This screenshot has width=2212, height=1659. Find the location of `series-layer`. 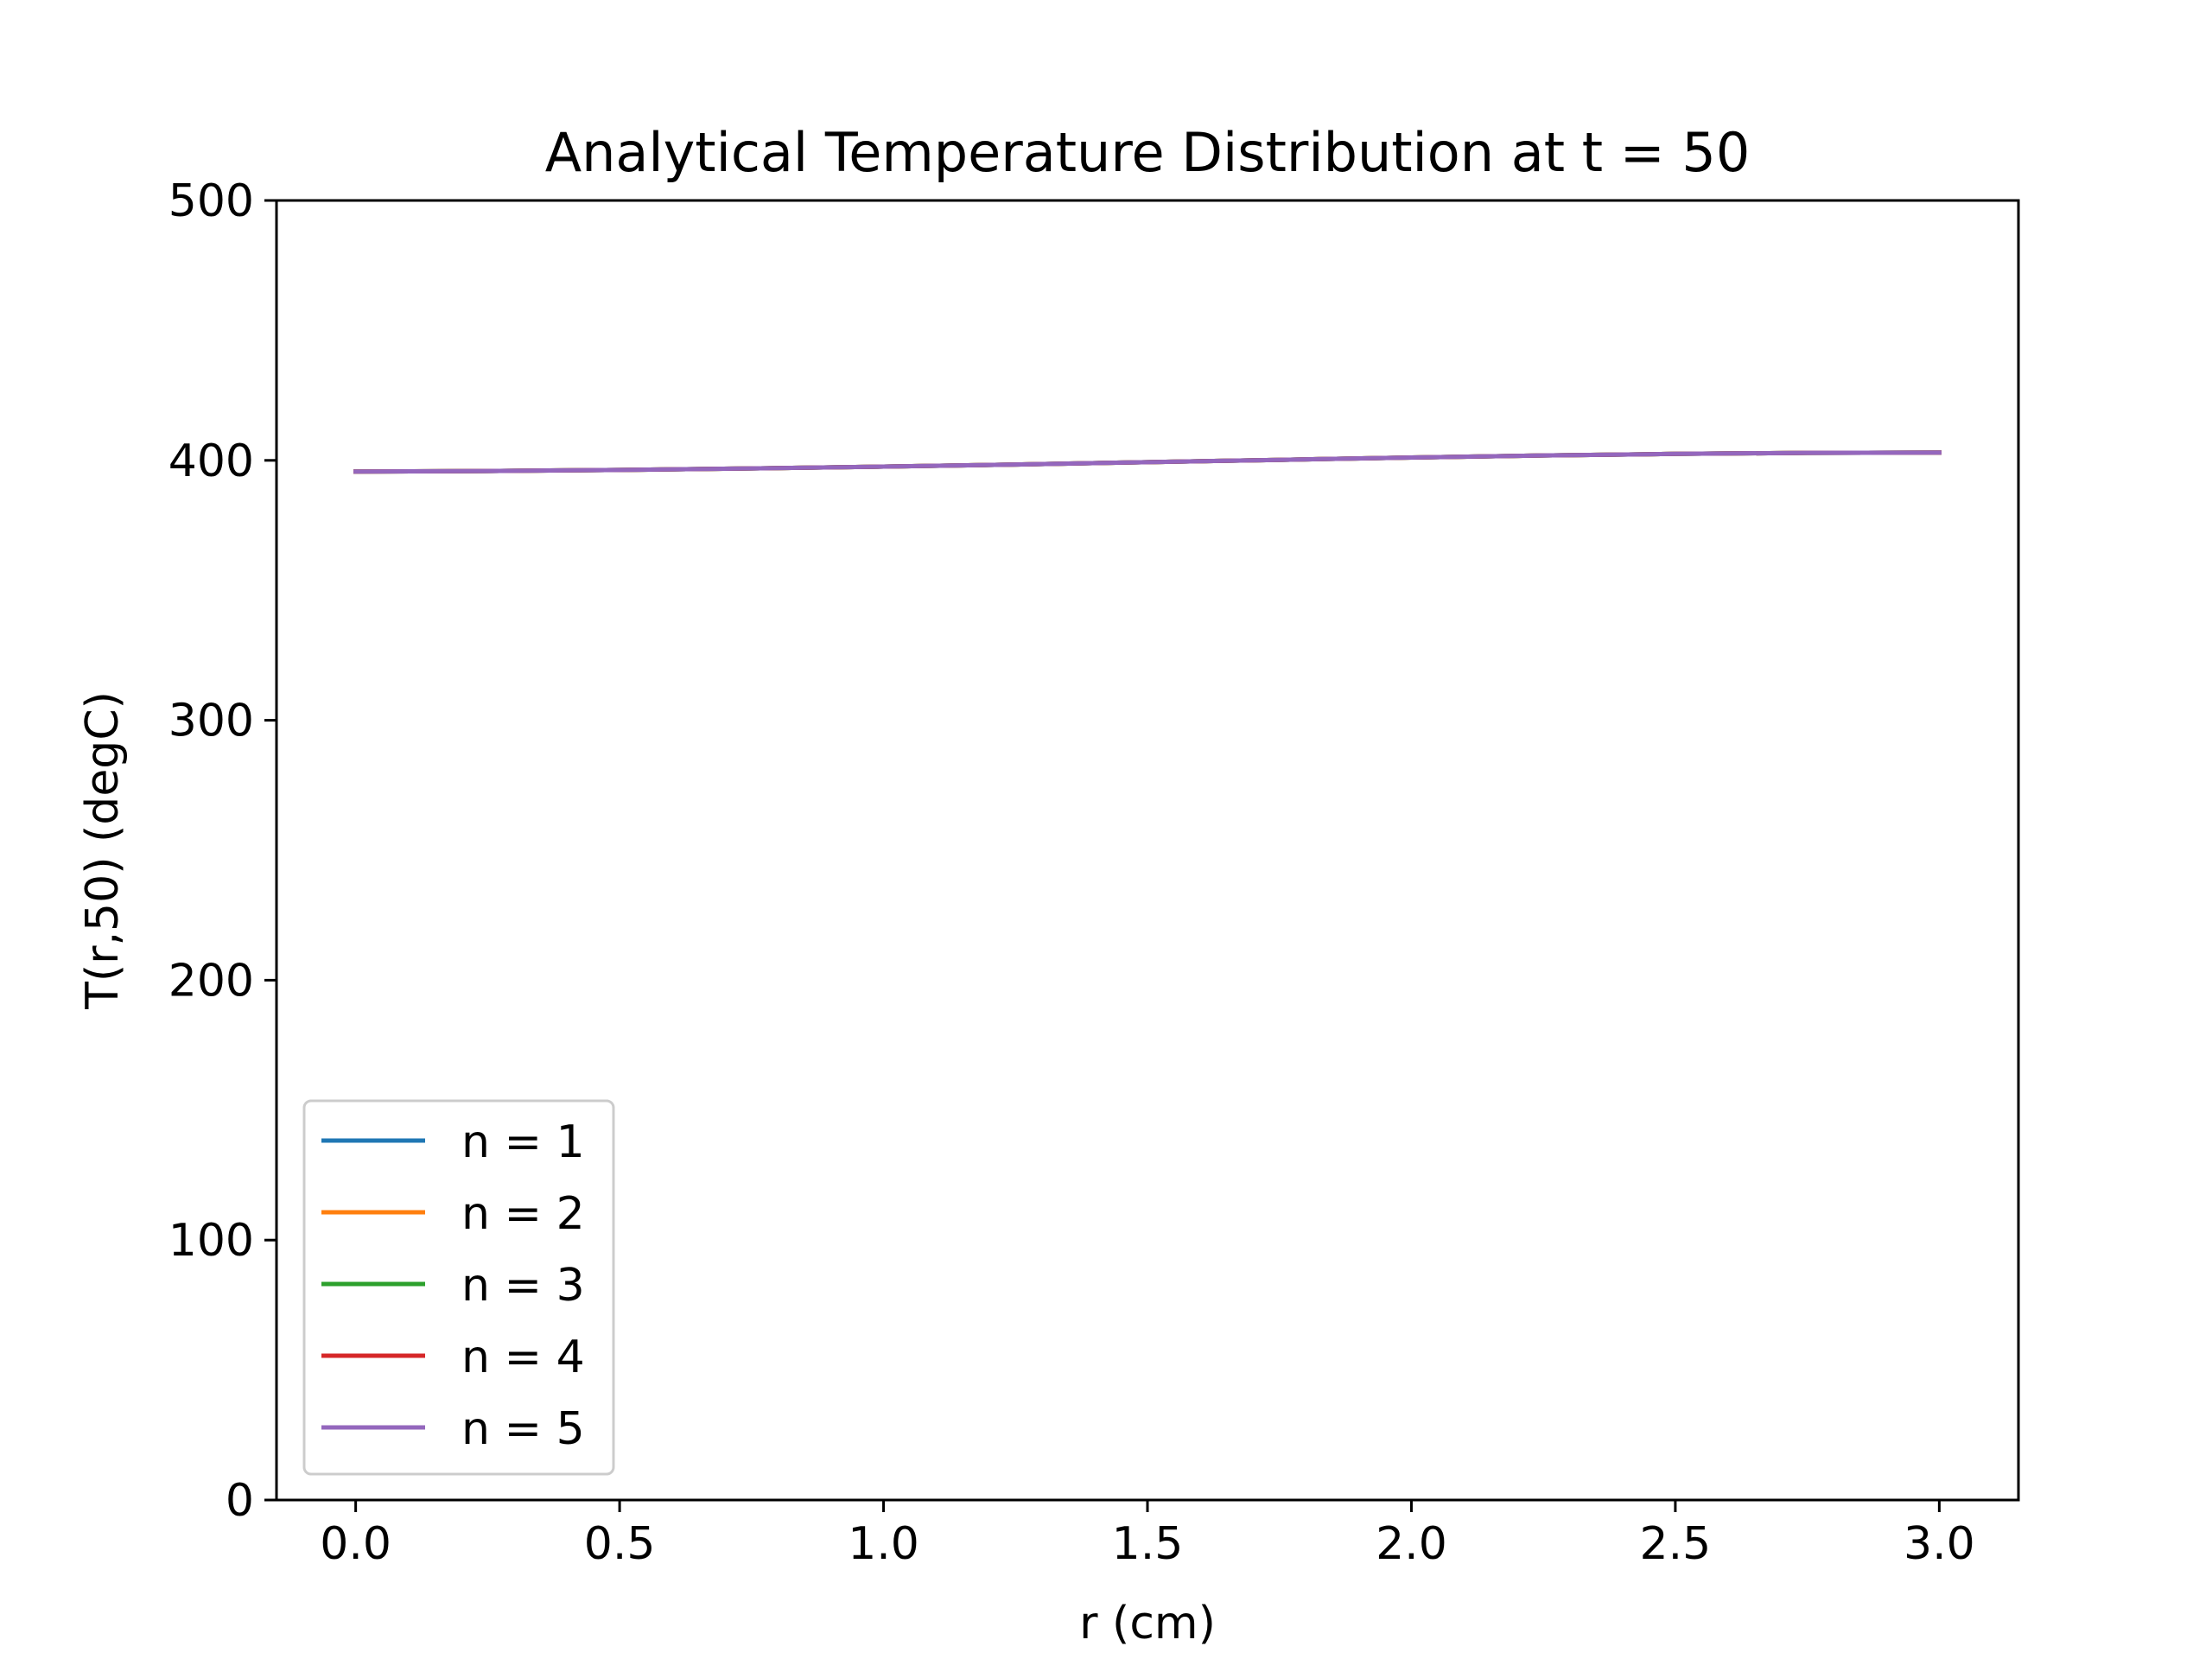

series-layer is located at coordinates (1147, 462).